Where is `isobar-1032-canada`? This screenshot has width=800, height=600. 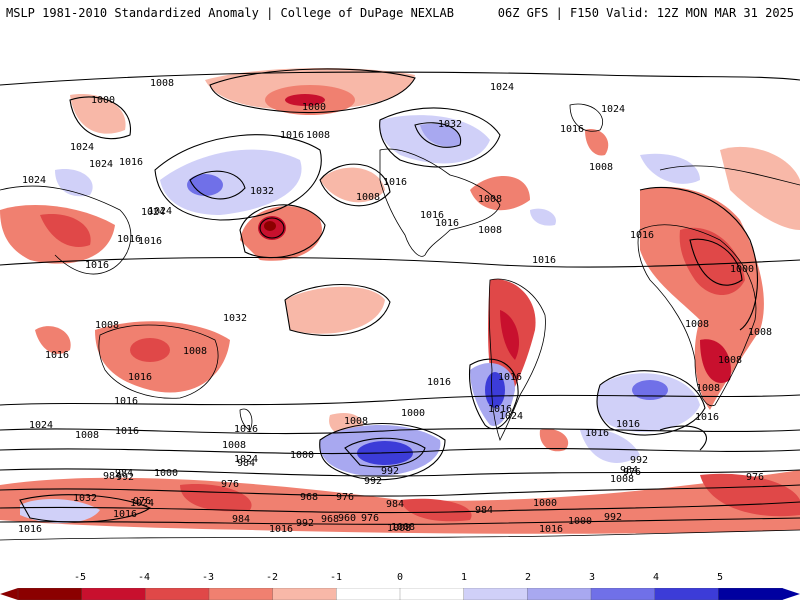 isobar-1032-canada is located at coordinates (438, 135).